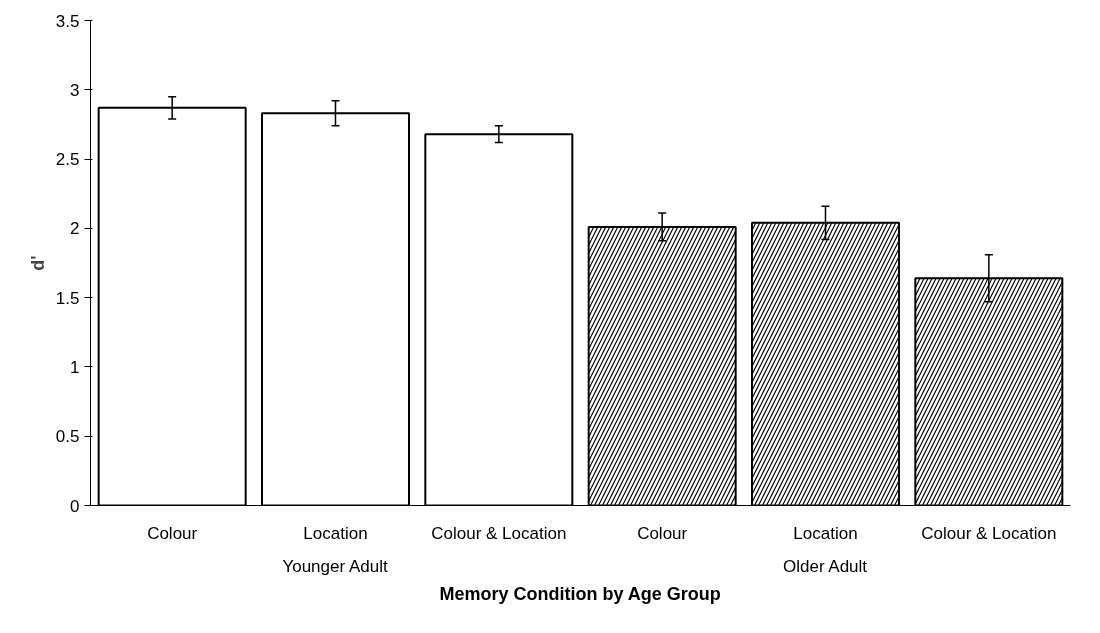 Image resolution: width=1100 pixels, height=633 pixels. I want to click on y-tick-label: 0.5, so click(67, 437).